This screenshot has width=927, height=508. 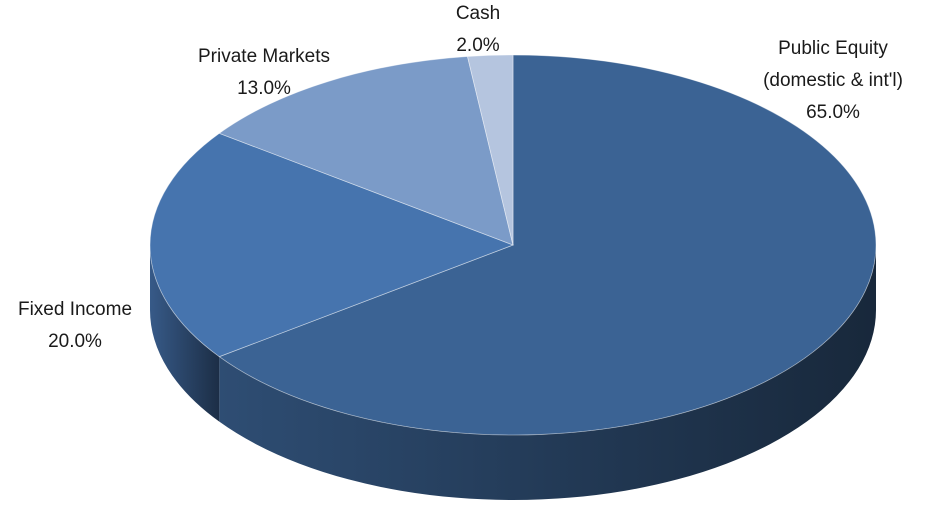 What do you see at coordinates (478, 13) in the screenshot?
I see `category-label: Cash` at bounding box center [478, 13].